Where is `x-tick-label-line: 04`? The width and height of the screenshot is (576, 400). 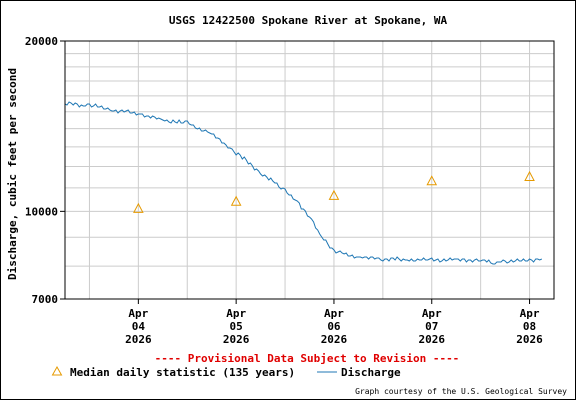 x-tick-label-line: 04 is located at coordinates (139, 326).